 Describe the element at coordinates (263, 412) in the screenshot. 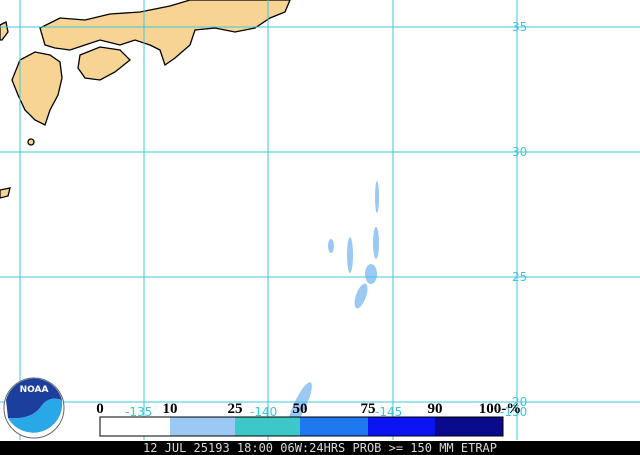

I see `lon-label: -140` at that location.